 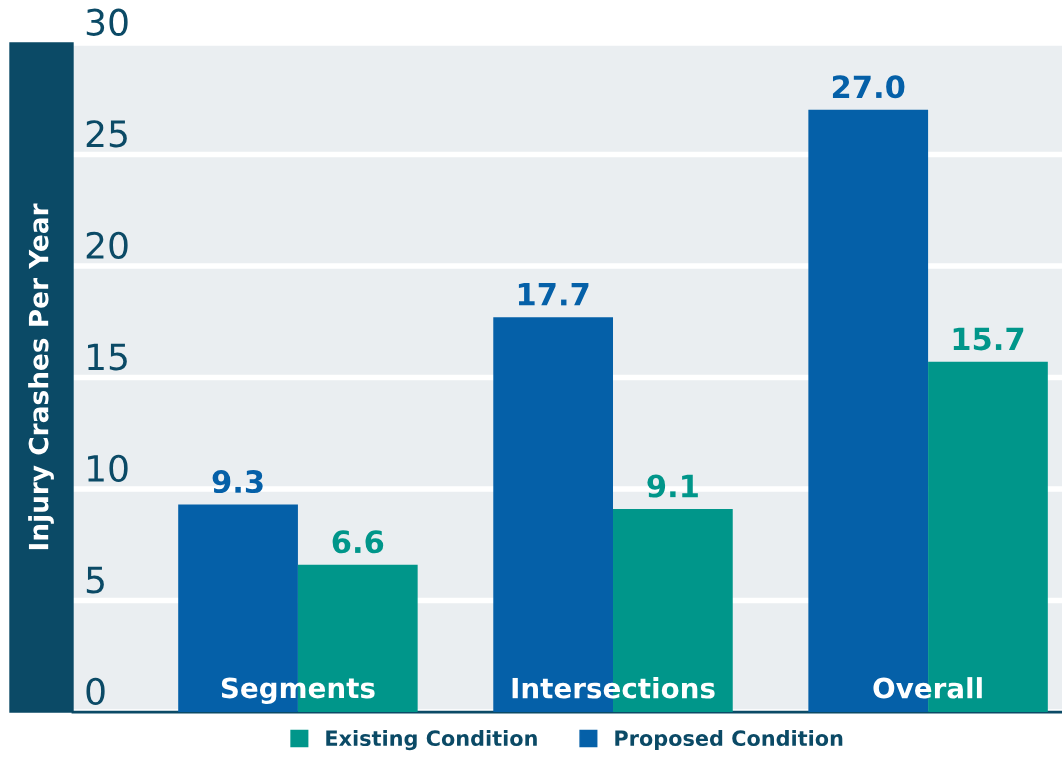 I want to click on y-tick-label: 15, so click(x=107, y=357).